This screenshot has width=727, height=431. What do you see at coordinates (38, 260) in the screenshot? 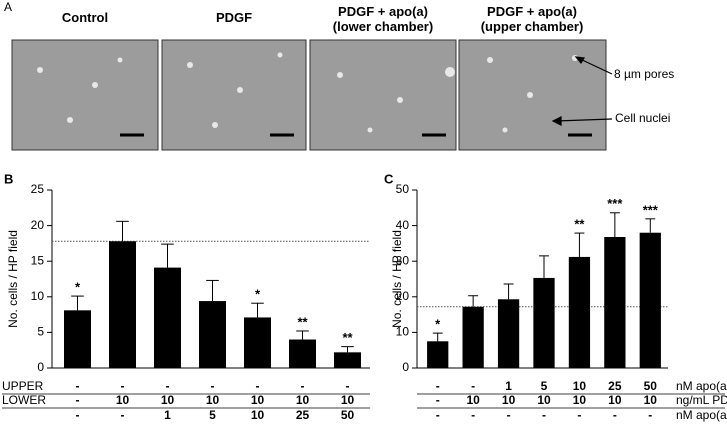
I see `y-tick-label: 15` at bounding box center [38, 260].